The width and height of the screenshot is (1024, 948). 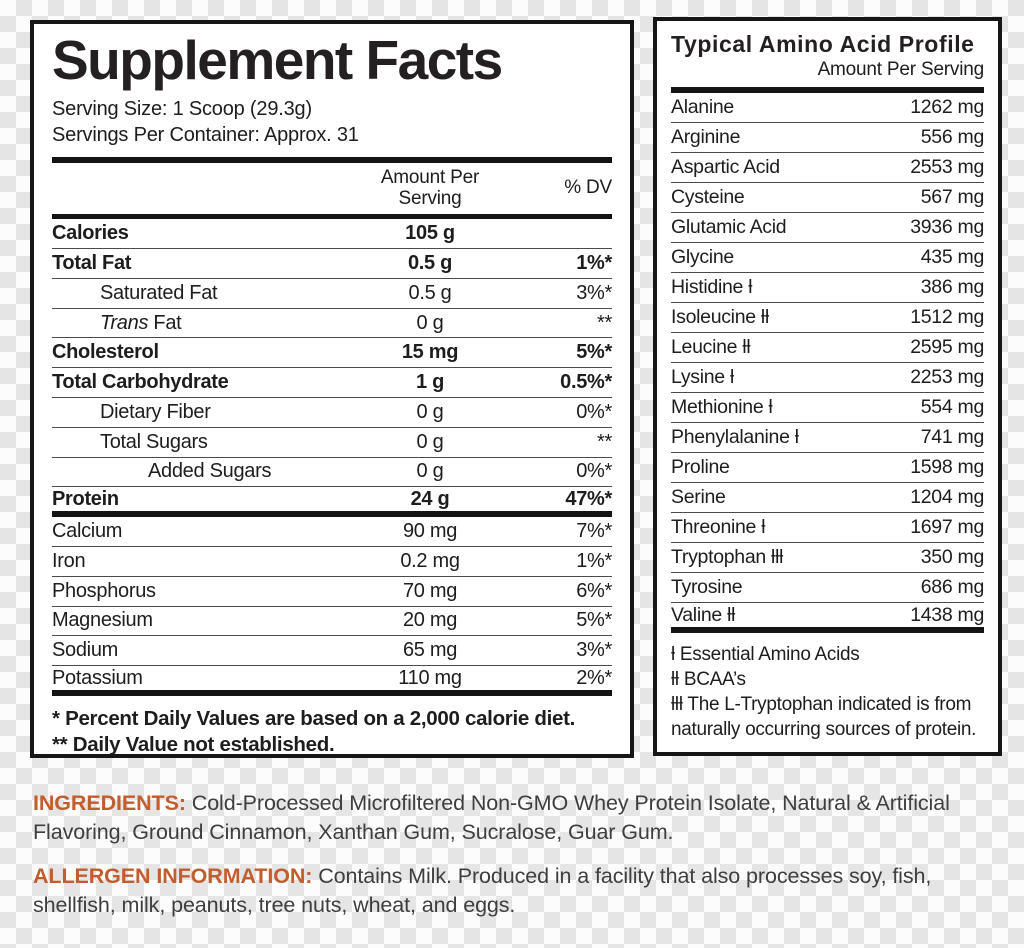 What do you see at coordinates (827, 258) in the screenshot?
I see `amino-row: Glycine 435 mg` at bounding box center [827, 258].